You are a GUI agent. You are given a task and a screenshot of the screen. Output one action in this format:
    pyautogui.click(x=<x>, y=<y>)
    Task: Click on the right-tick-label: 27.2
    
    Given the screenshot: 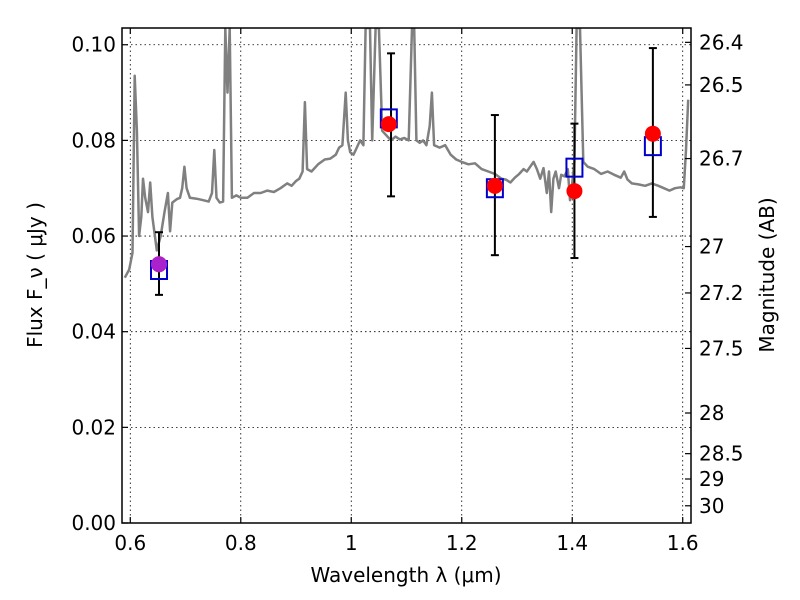 What is the action you would take?
    pyautogui.click(x=721, y=293)
    